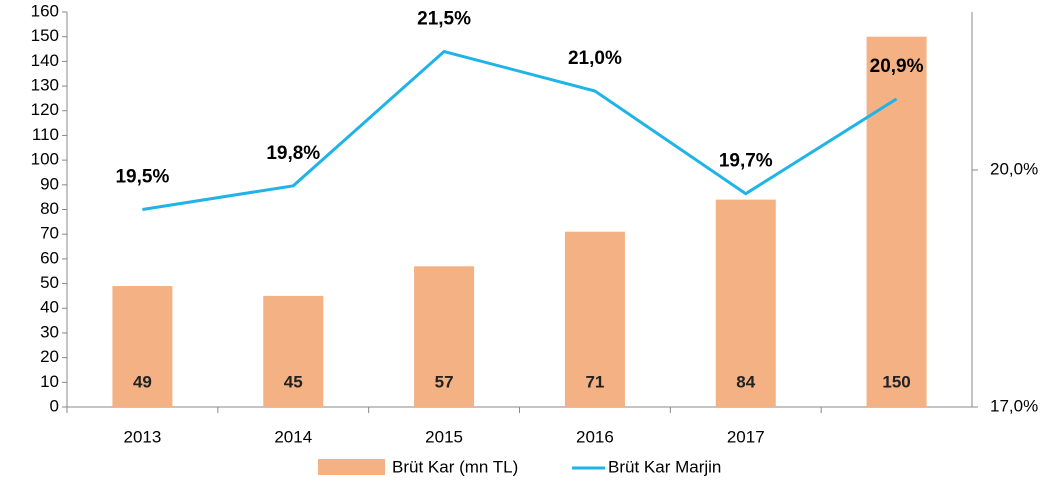  I want to click on bar-label: 57, so click(444, 381).